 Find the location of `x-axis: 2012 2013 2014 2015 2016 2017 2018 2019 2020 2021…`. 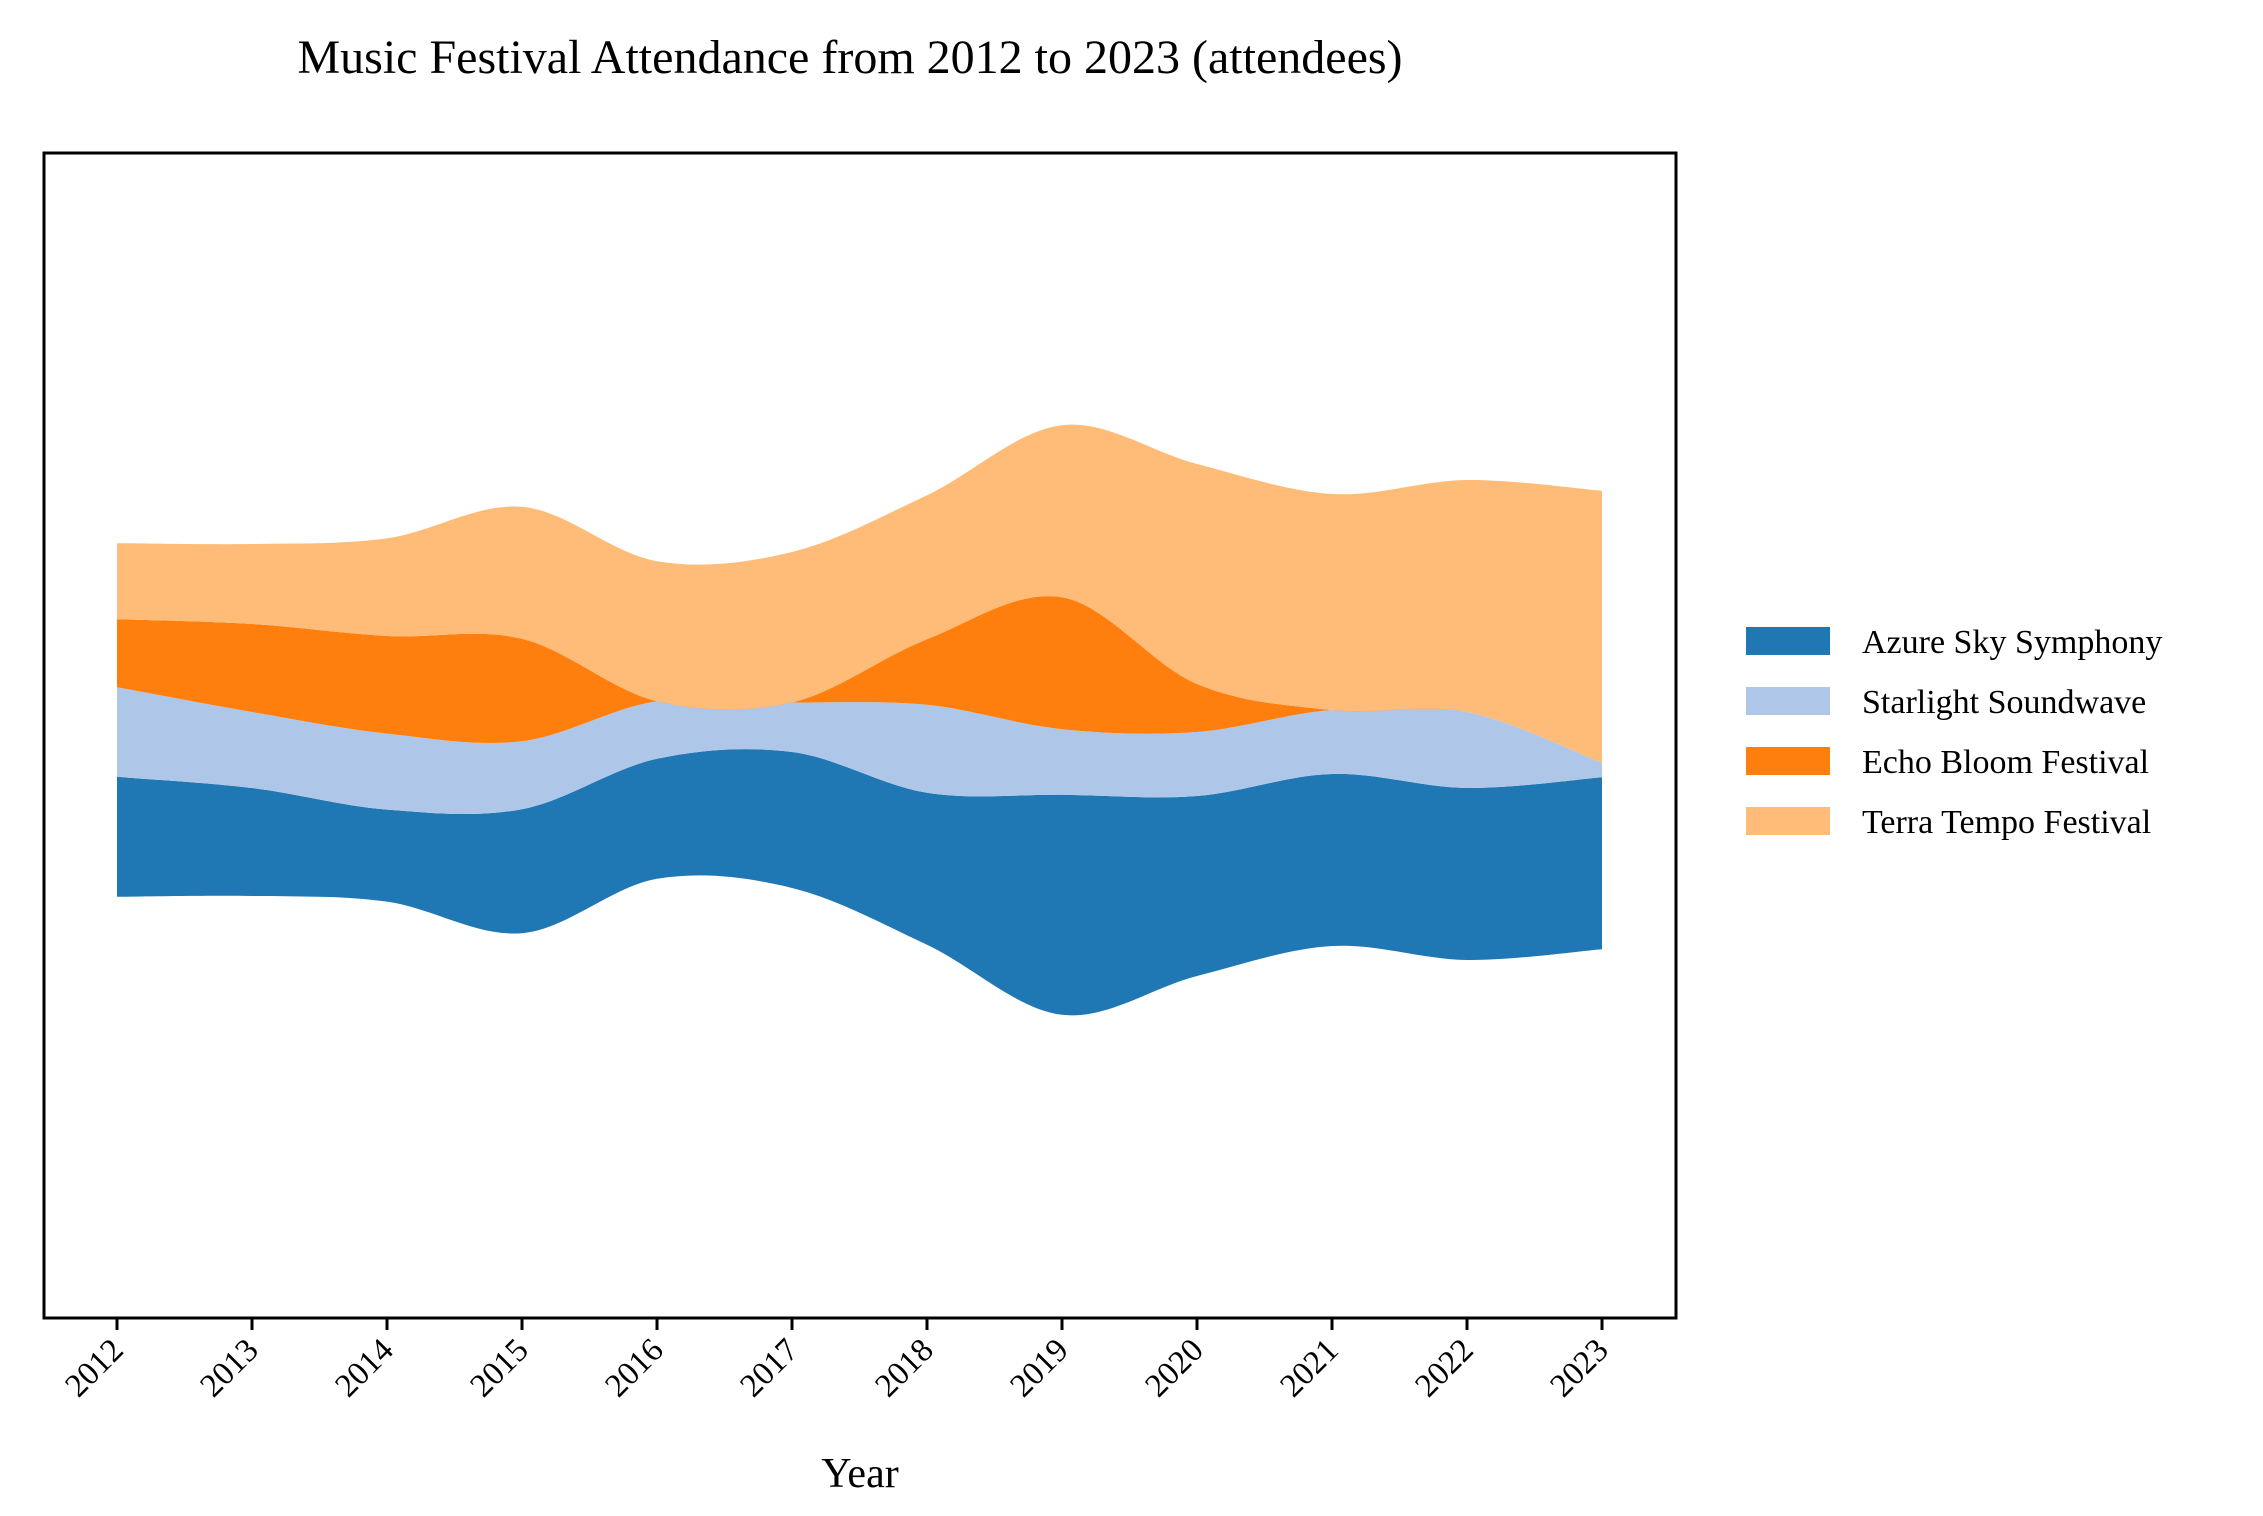

x-axis: 2012 2013 2014 2015 2016 2017 2018 2019 2020 2021… is located at coordinates (837, 1361).